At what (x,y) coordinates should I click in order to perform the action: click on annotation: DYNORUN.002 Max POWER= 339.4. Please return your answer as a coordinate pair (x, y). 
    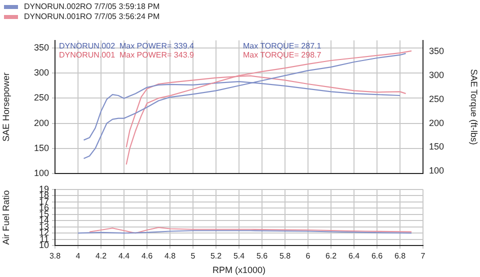
    Looking at the image, I should click on (126, 46).